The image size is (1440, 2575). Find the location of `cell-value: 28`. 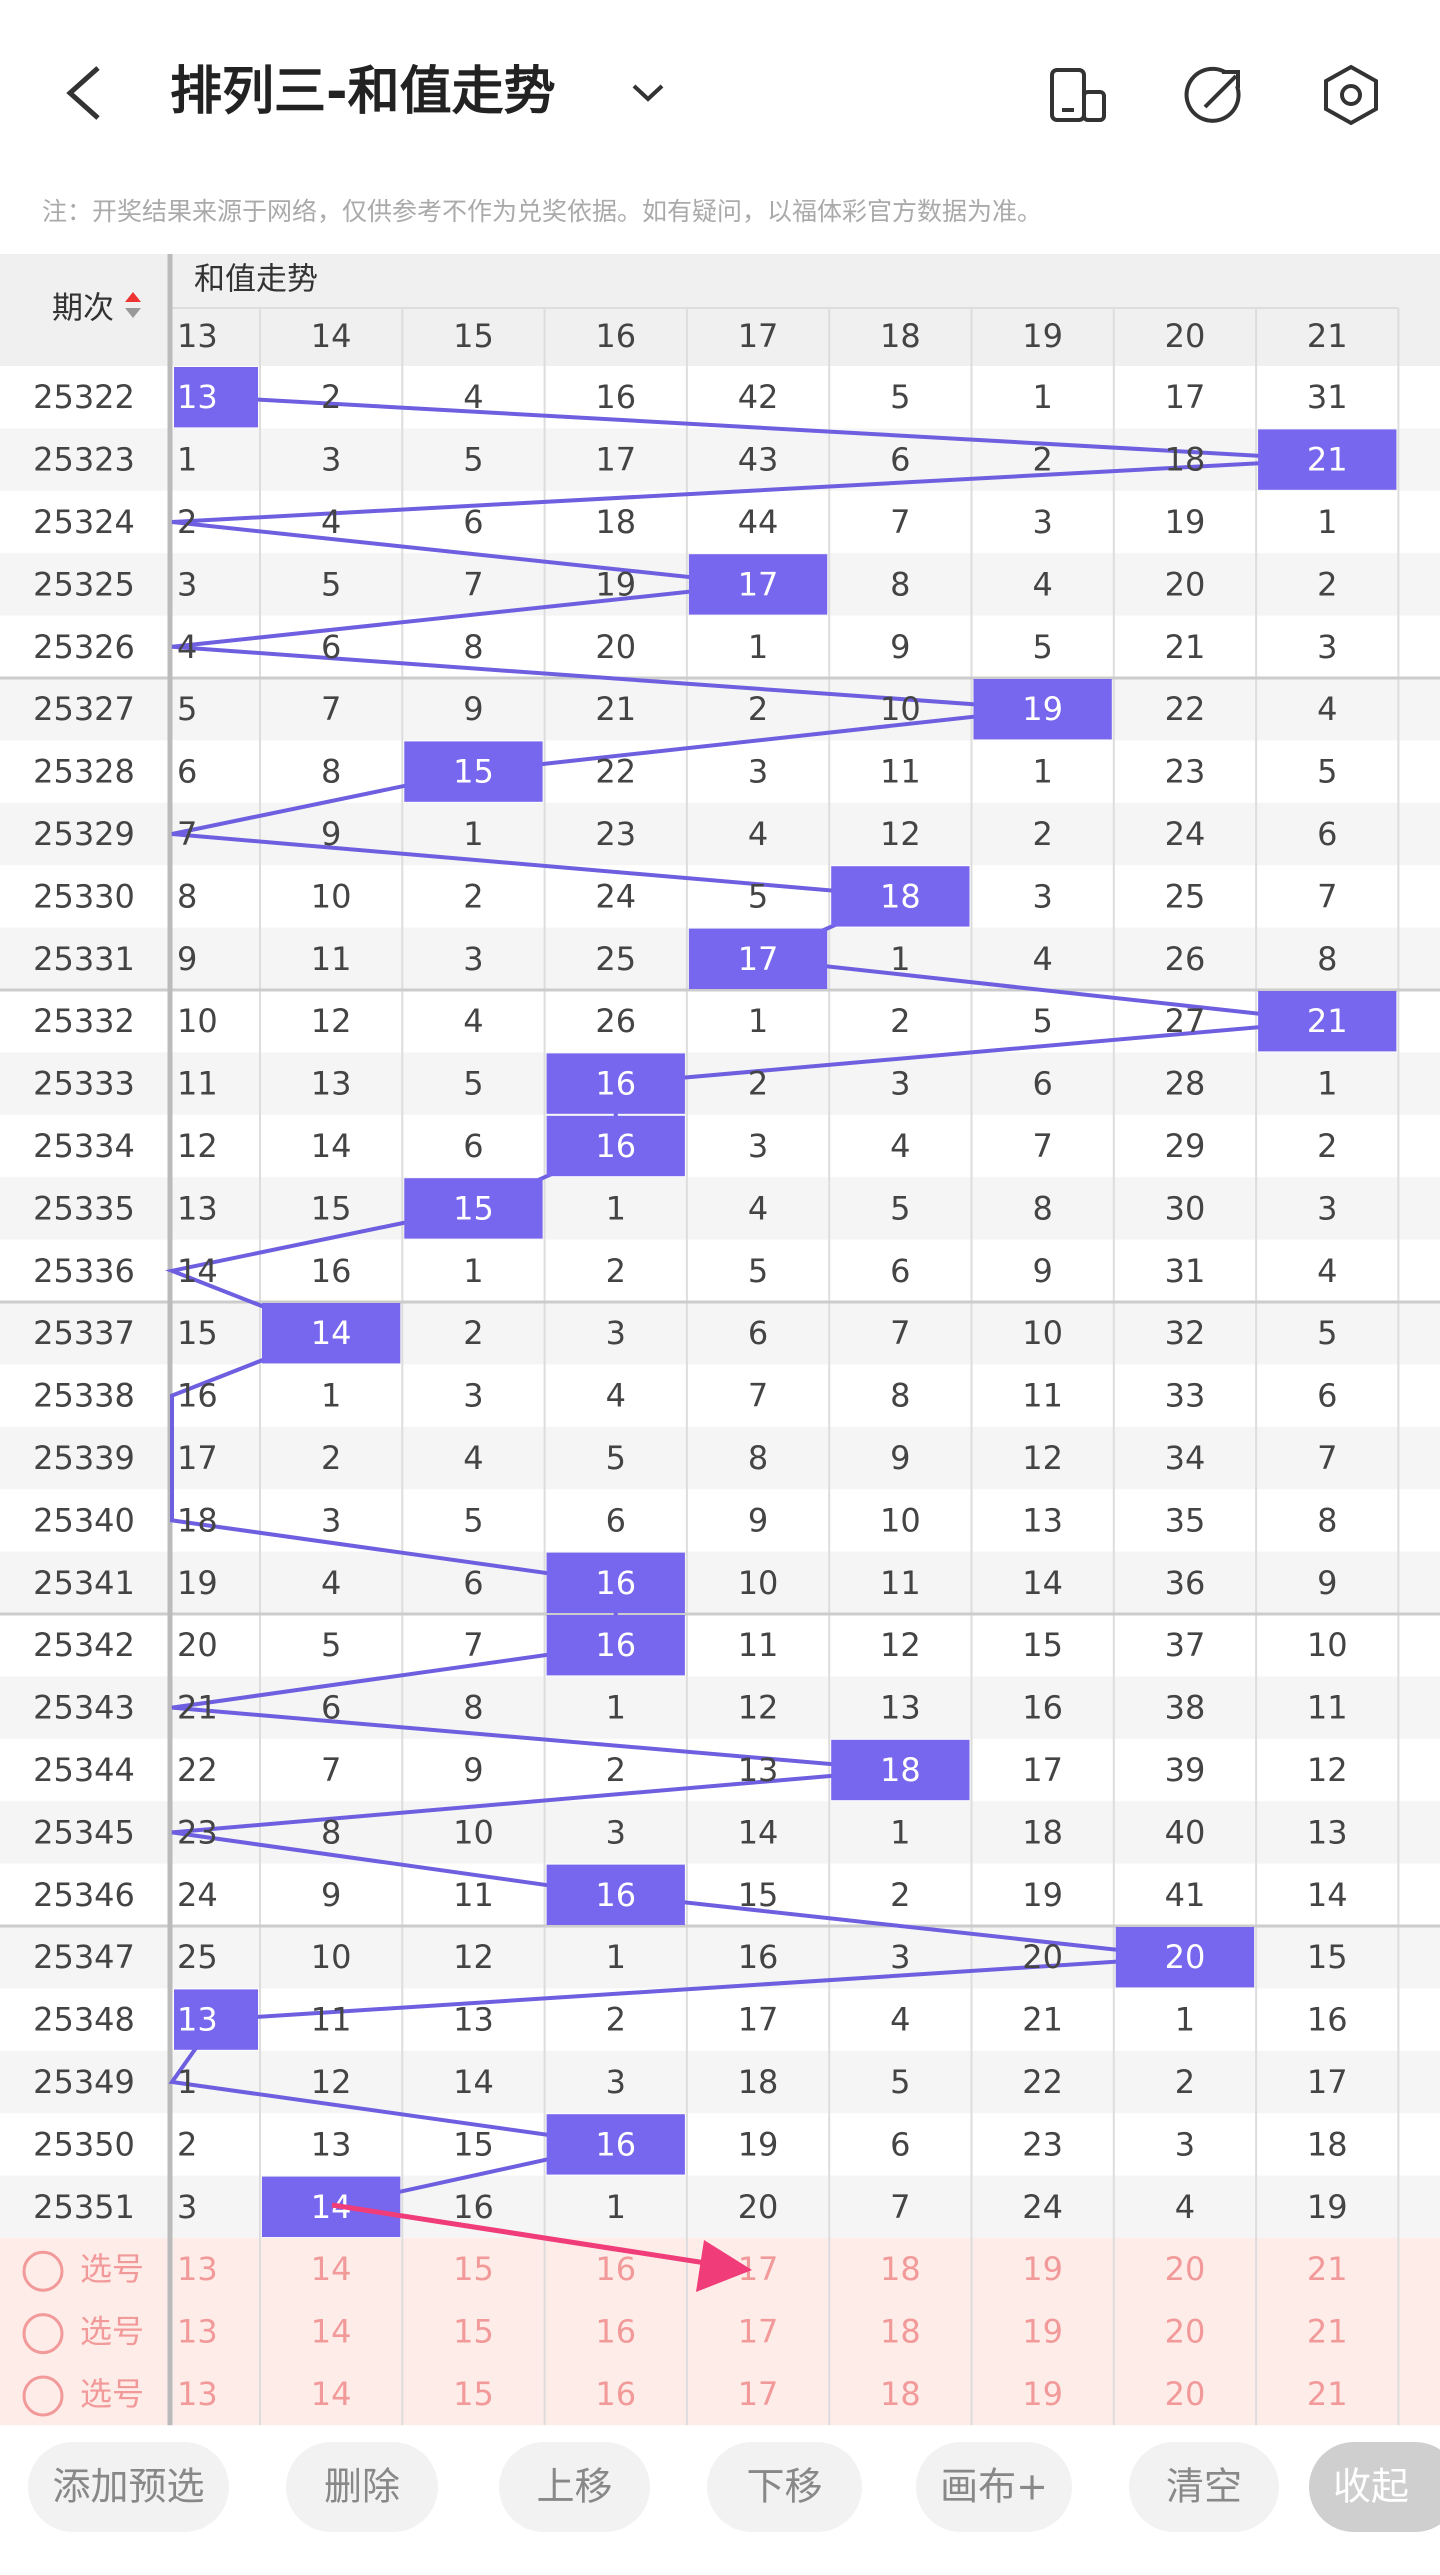

cell-value: 28 is located at coordinates (1185, 1084).